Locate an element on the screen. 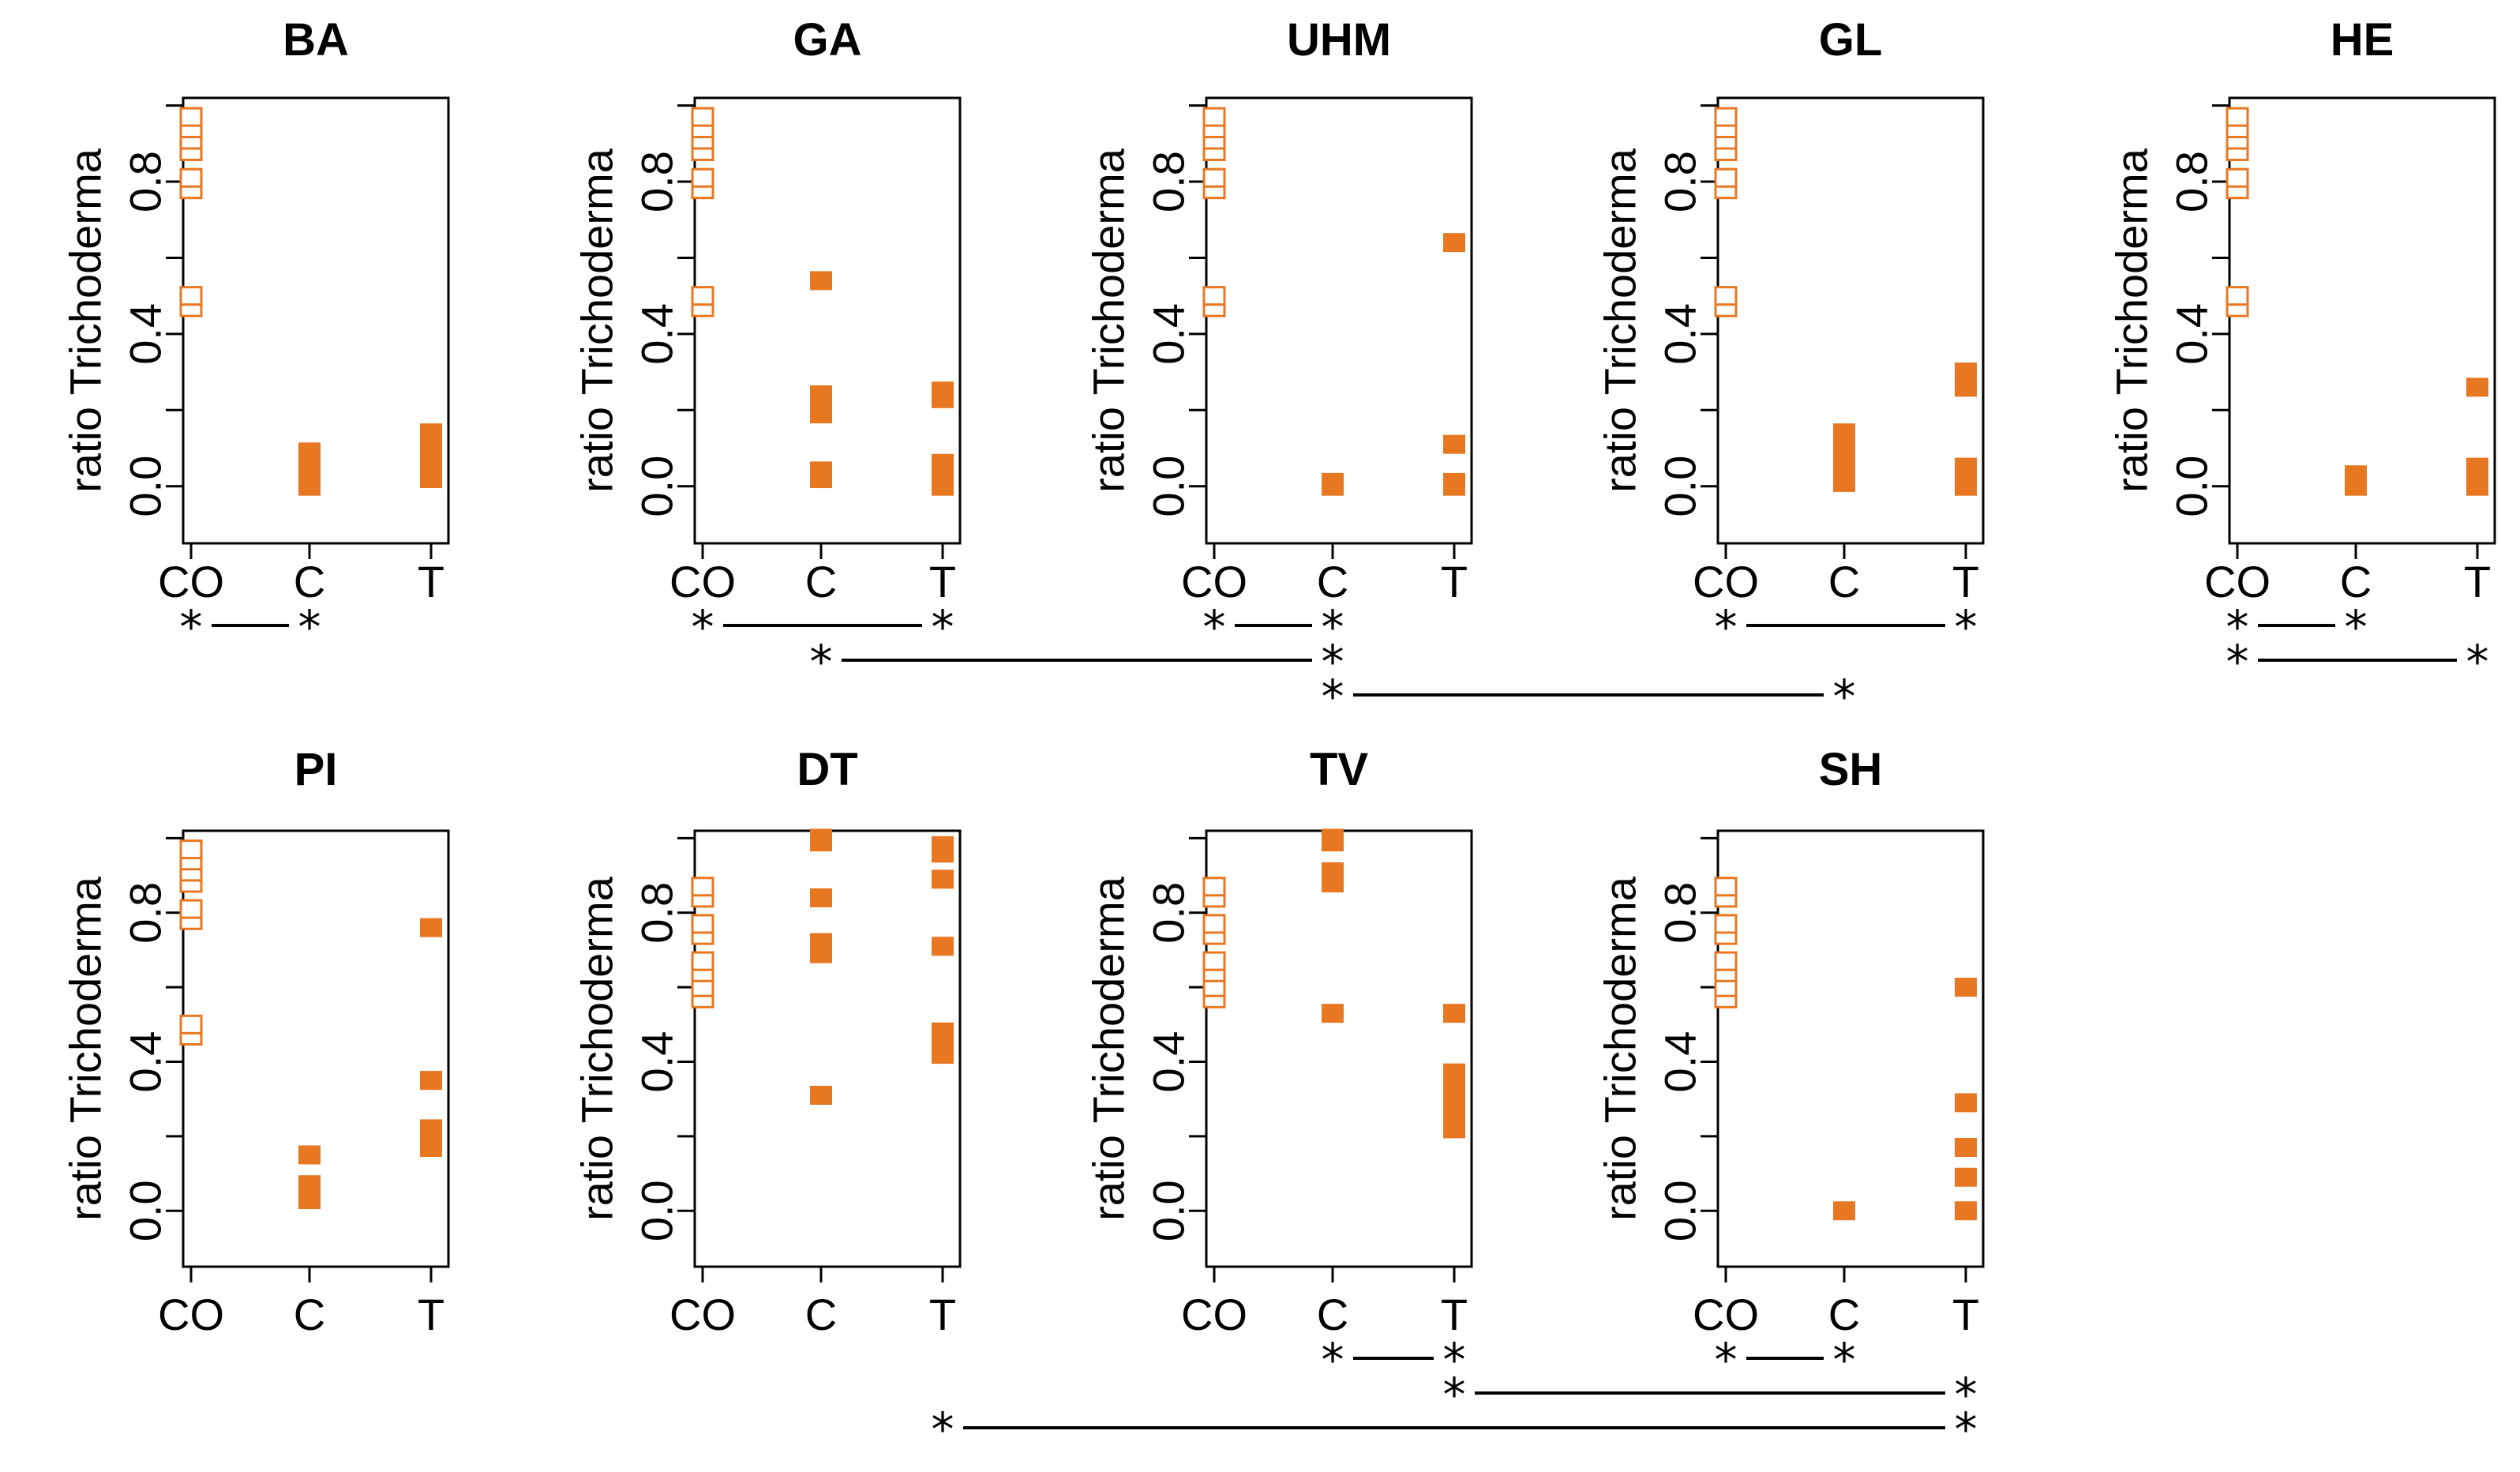 The width and height of the screenshot is (2520, 1472). panel-title: UHM is located at coordinates (1339, 40).